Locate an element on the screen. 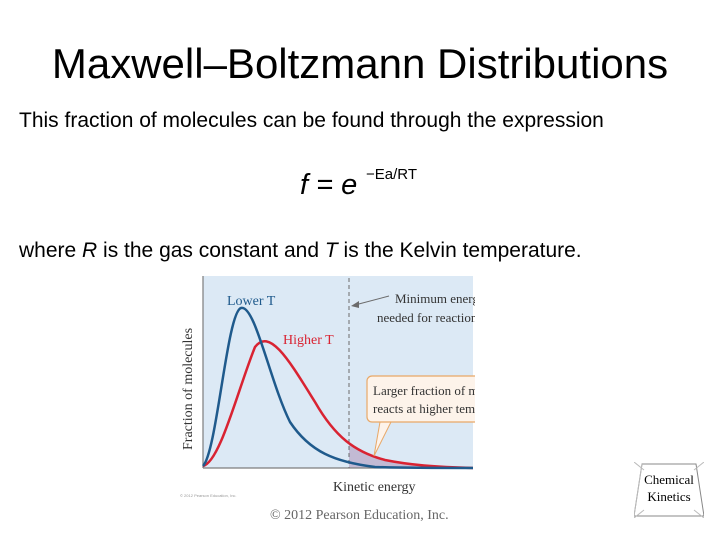  formula-exponent: −Ea/RT is located at coordinates (391, 174).